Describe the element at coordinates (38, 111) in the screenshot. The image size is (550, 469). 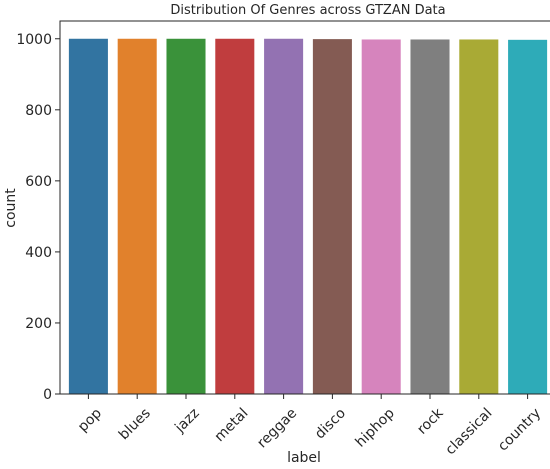
I see `y-tick-label-800: 800` at that location.